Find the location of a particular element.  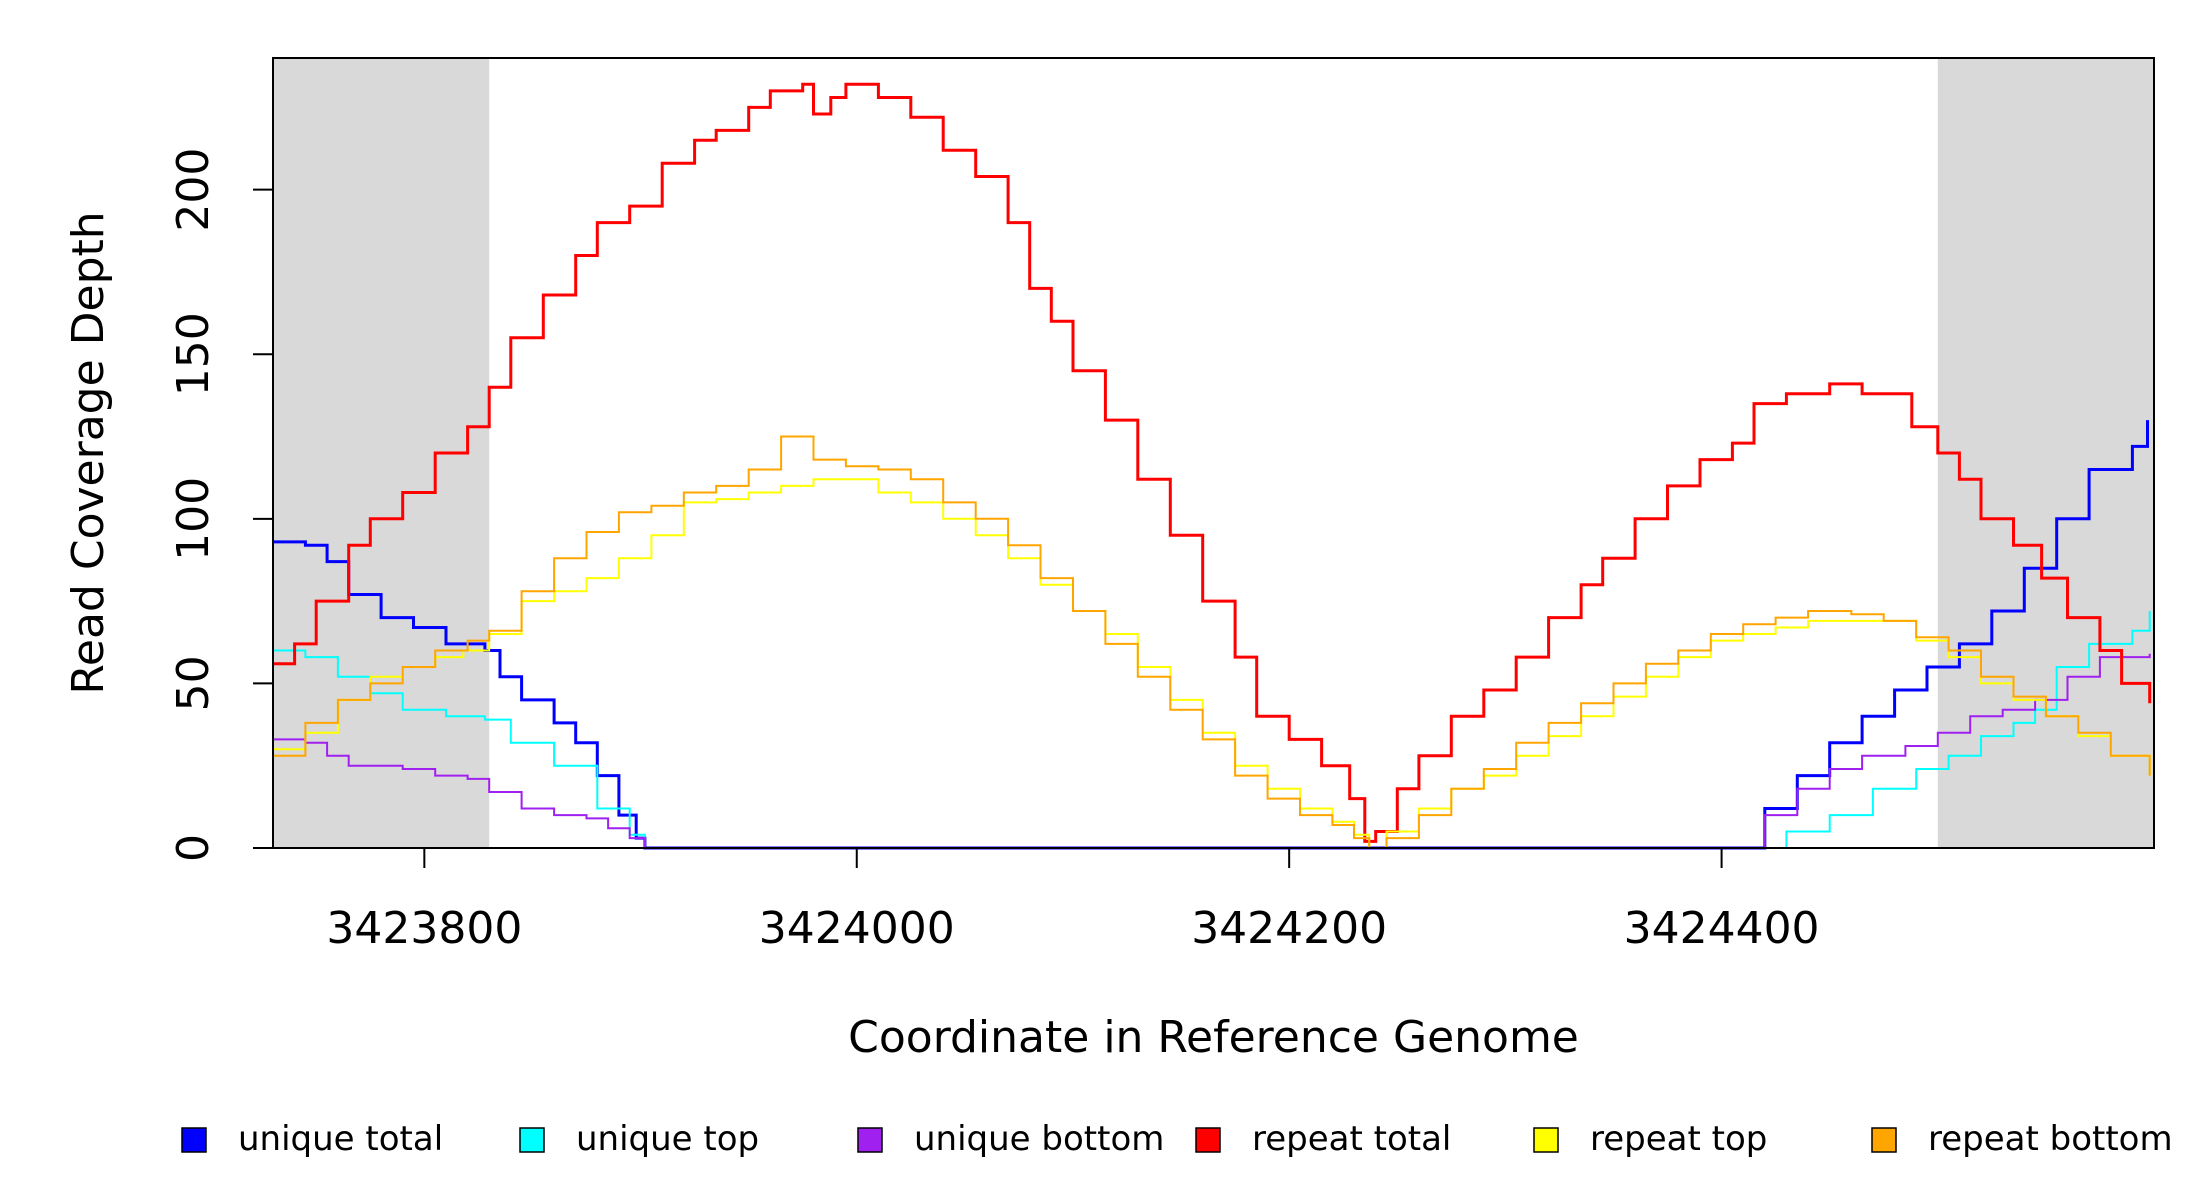

y-tick-label: 200 is located at coordinates (193, 190).